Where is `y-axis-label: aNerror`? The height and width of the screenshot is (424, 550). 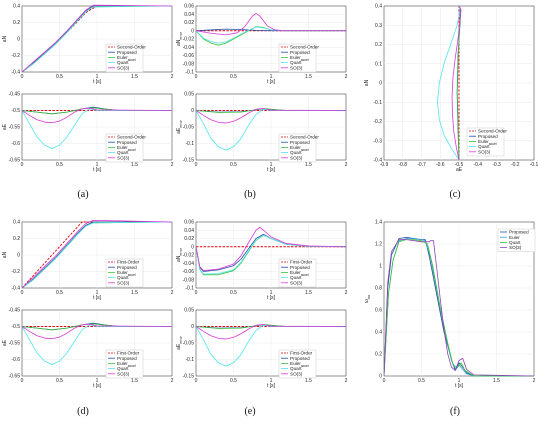
y-axis-label: aNerror is located at coordinates (179, 254).